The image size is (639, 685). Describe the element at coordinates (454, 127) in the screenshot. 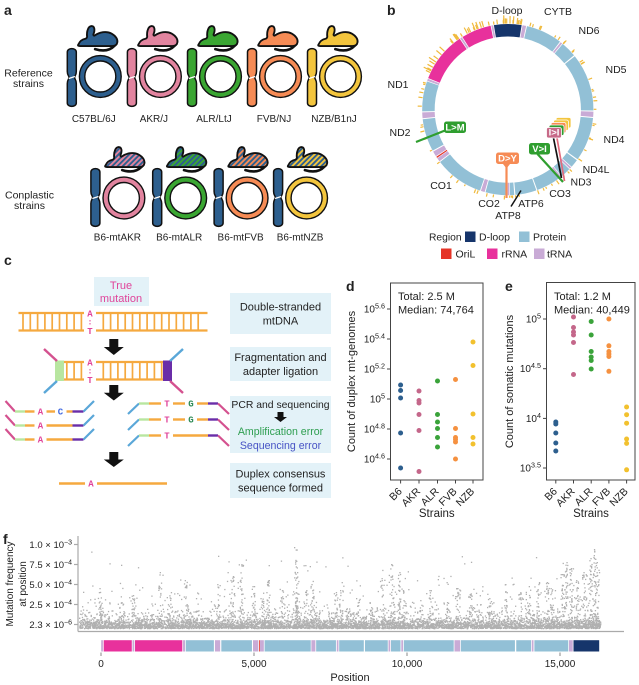

I see `svg-text: L>M` at that location.